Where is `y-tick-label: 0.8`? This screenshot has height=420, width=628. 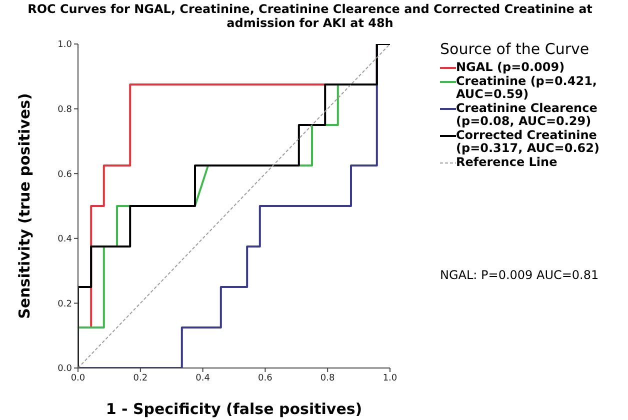 y-tick-label: 0.8 is located at coordinates (65, 109).